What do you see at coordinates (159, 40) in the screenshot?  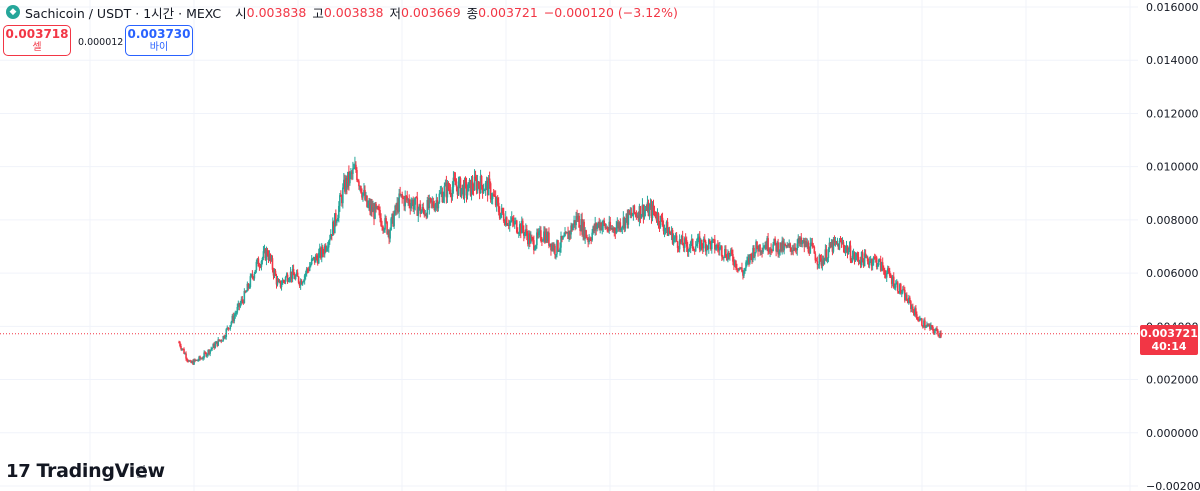 I see `buy-button: 0.003730 바이` at bounding box center [159, 40].